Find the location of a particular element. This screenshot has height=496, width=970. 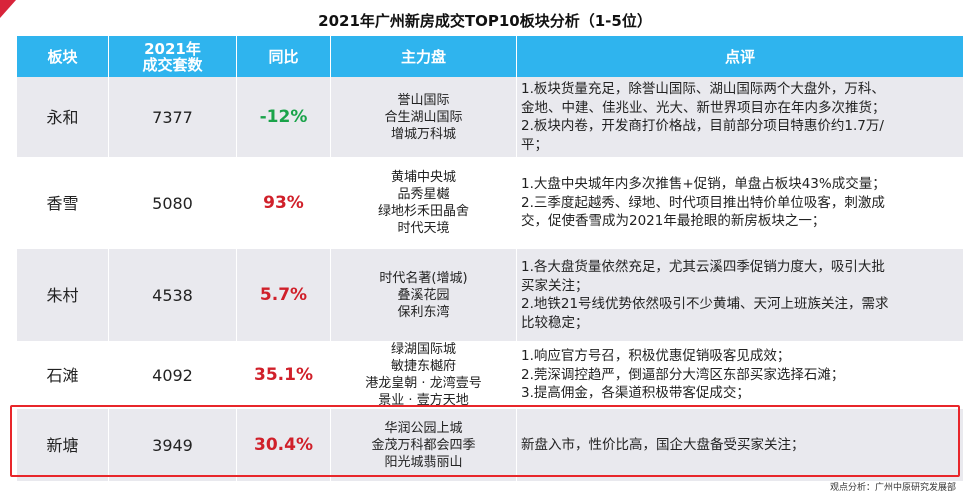

comment-line: 1.各大盘货量依然充足，尤其云溪四季促销力度大，吸引大批 is located at coordinates (703, 267).